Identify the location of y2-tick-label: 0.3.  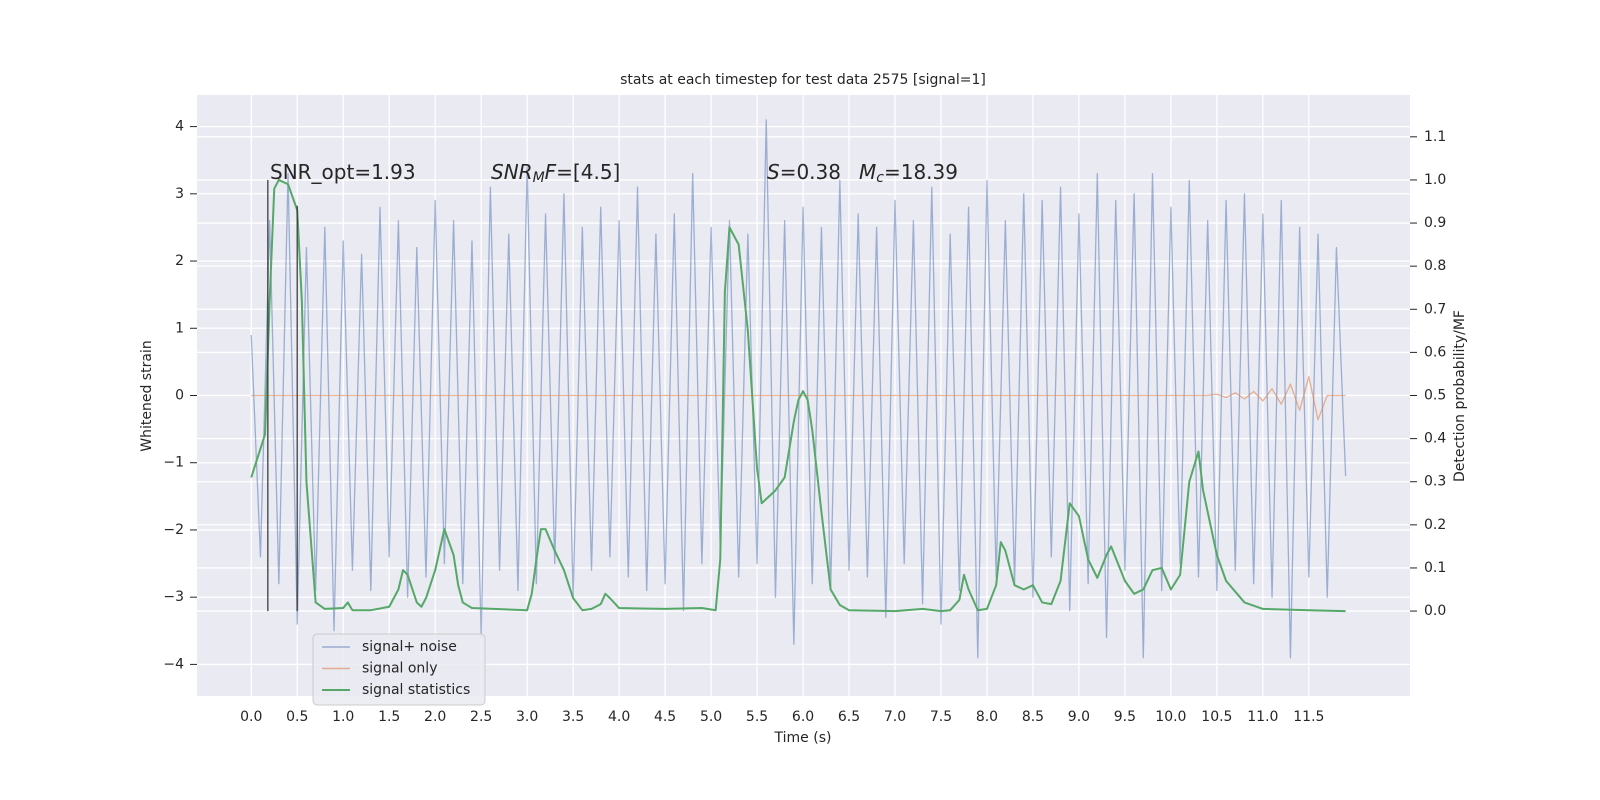
(1435, 482).